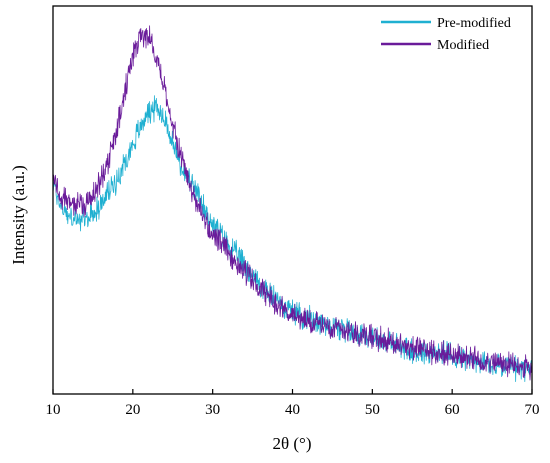  I want to click on x-tick-label: 60, so click(452, 410).